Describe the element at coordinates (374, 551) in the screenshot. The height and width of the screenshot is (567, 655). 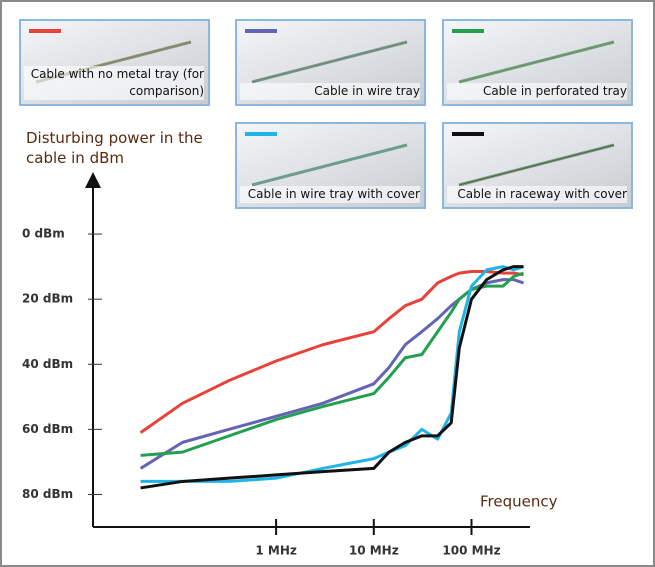
I see `x-tick-label: 10 MHz` at that location.